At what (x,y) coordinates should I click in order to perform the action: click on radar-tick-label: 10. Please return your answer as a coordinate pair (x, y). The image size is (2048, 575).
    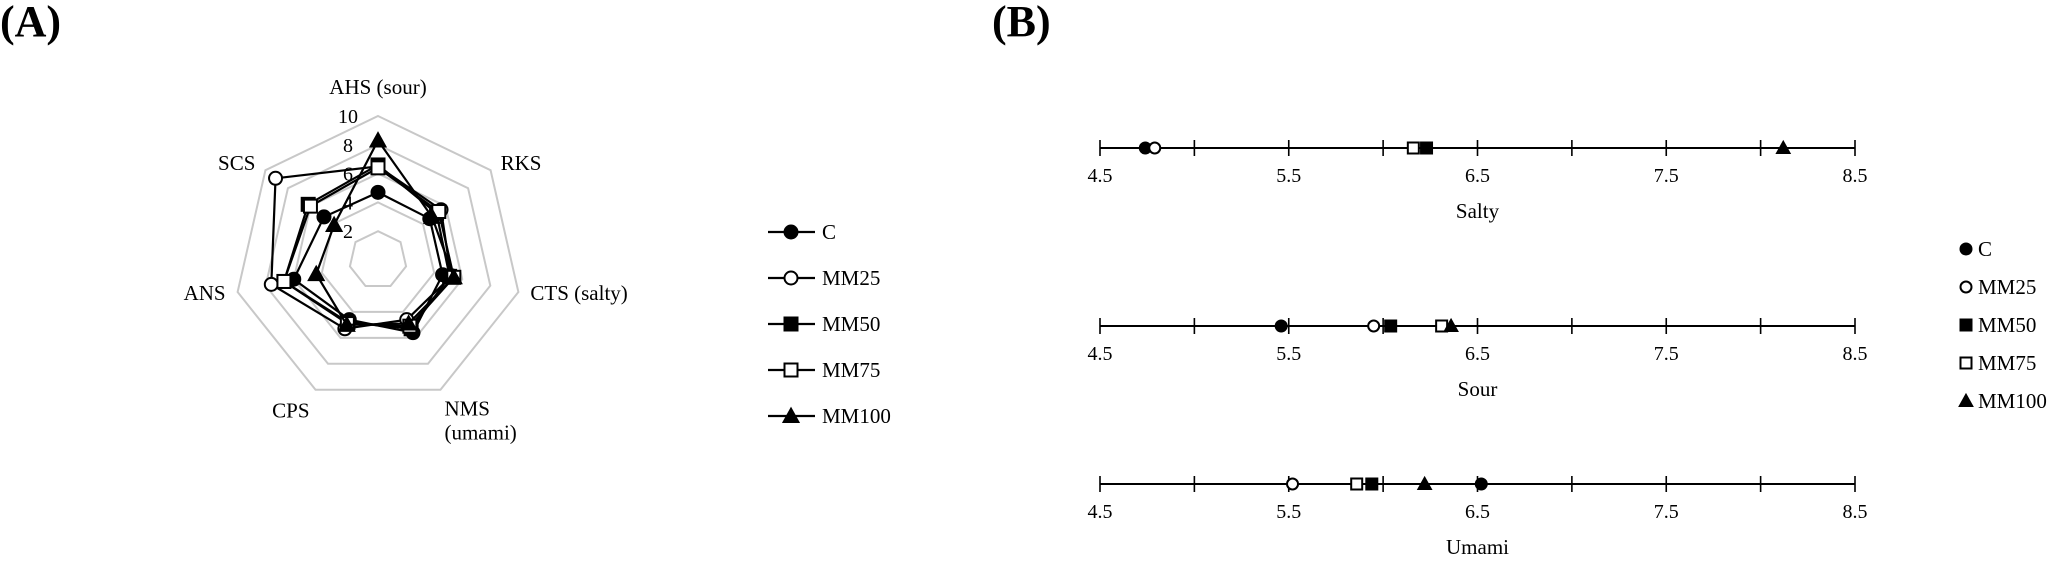
    Looking at the image, I should click on (348, 117).